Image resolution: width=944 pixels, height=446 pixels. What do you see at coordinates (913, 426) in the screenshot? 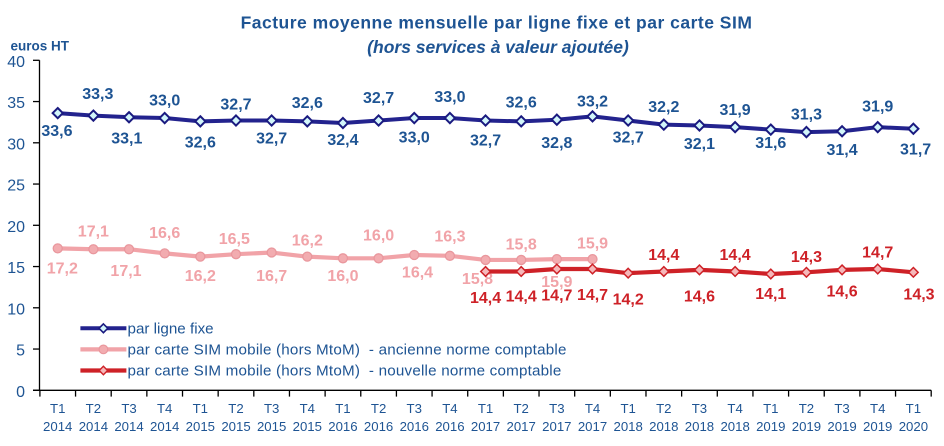
I see `svg-text: 2020` at bounding box center [913, 426].